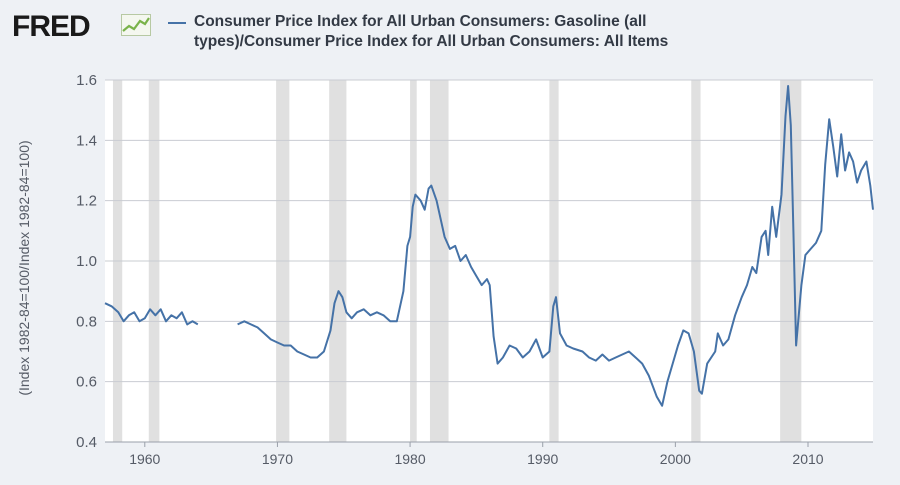 The width and height of the screenshot is (900, 485). What do you see at coordinates (177, 23) in the screenshot?
I see `legend-swatch` at bounding box center [177, 23].